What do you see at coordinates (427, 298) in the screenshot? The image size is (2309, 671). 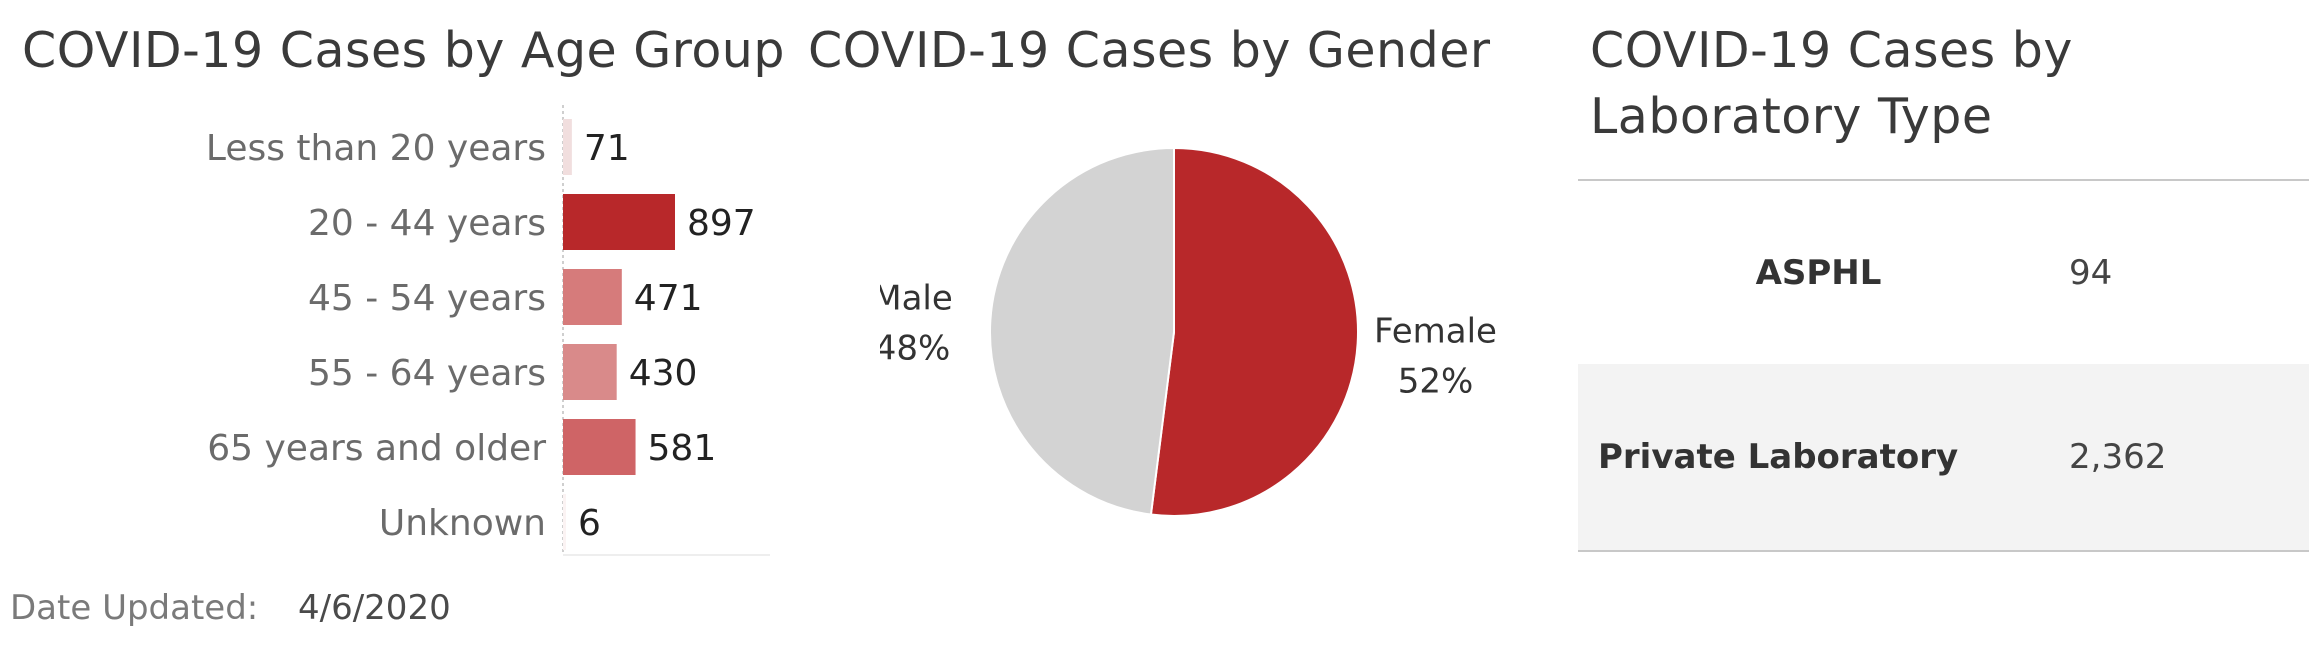 I see `category-label: 45 - 54 years` at bounding box center [427, 298].